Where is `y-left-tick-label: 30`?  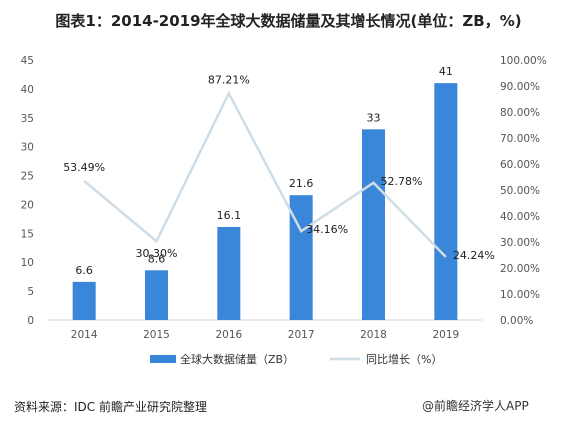 y-left-tick-label: 30 is located at coordinates (27, 148).